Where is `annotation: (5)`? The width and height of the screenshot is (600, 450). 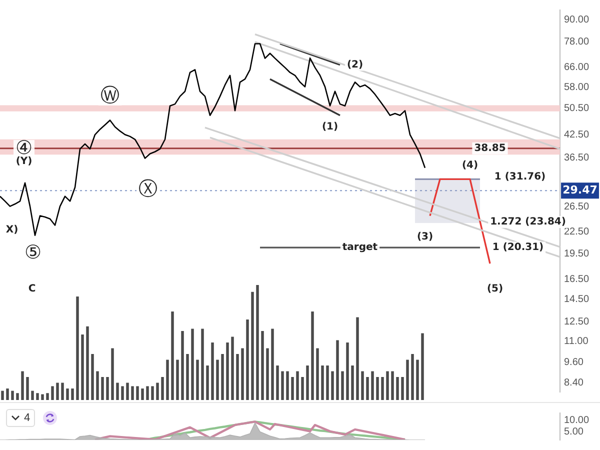 annotation: (5) is located at coordinates (495, 289).